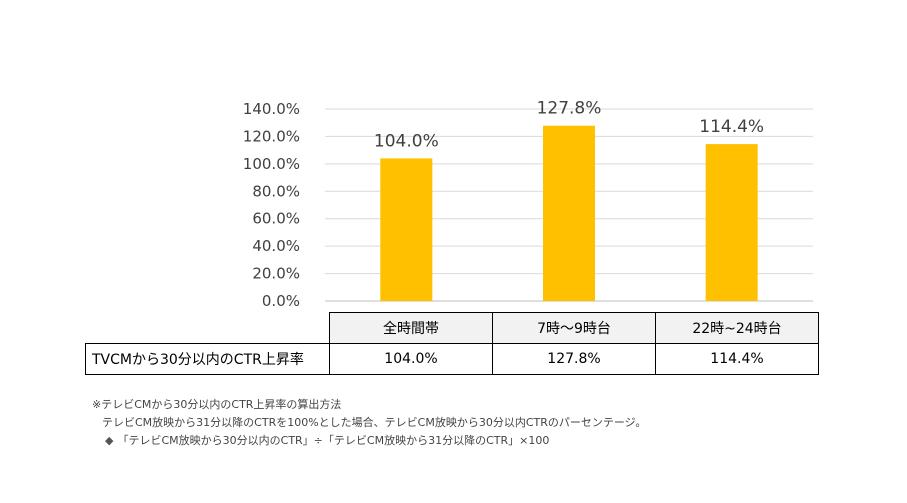 Image resolution: width=907 pixels, height=503 pixels. I want to click on table-value-cell: 127.8%, so click(574, 359).